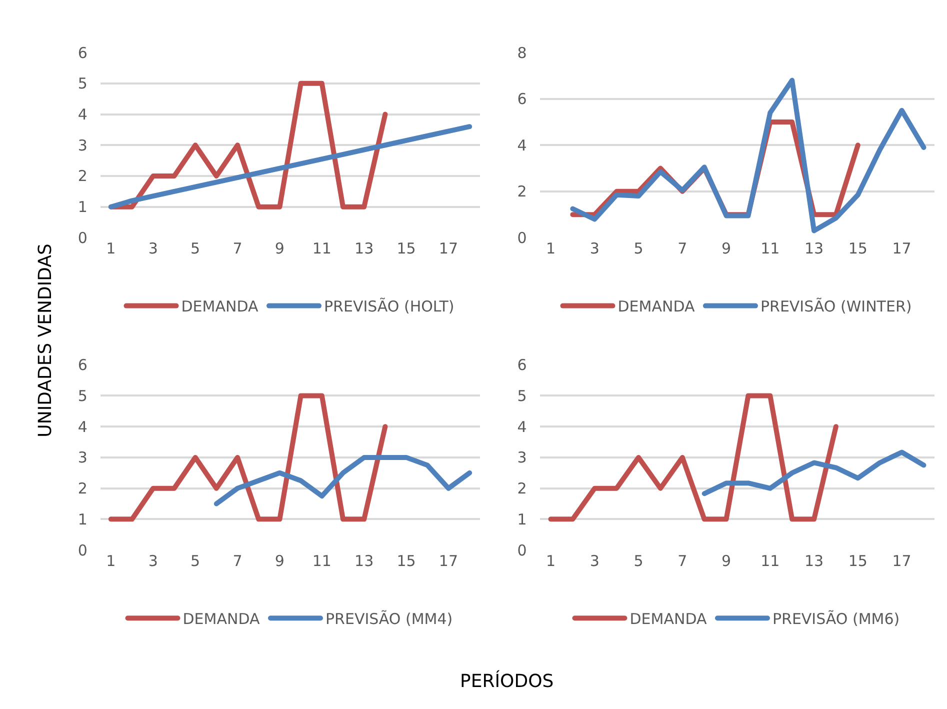 This screenshot has height=709, width=947. What do you see at coordinates (389, 307) in the screenshot?
I see `legend-label: PREVISÃO (HOLT)` at bounding box center [389, 307].